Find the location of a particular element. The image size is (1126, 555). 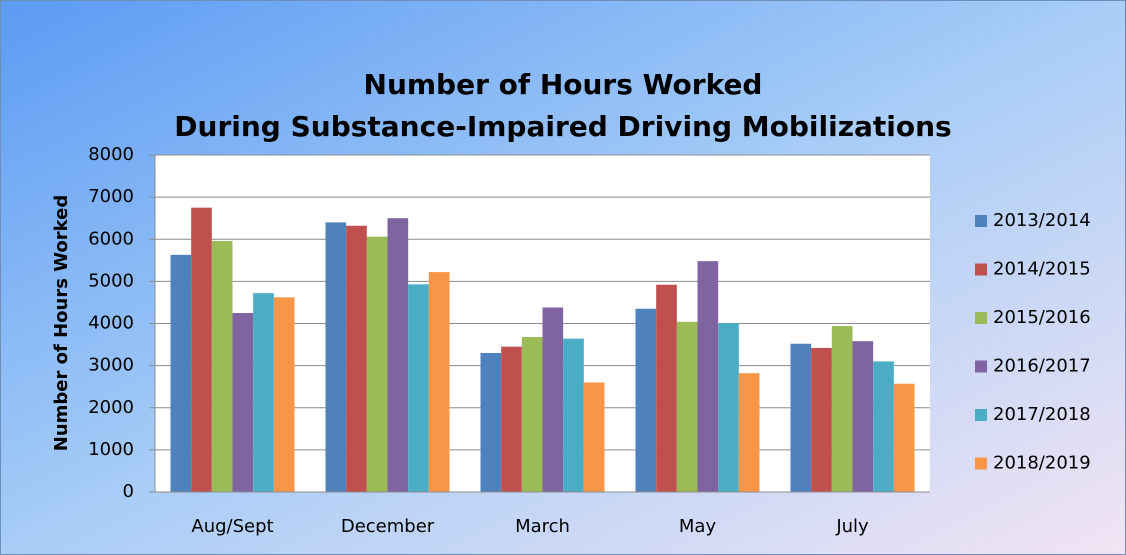

legend-label: 2016/2017 is located at coordinates (1042, 366).